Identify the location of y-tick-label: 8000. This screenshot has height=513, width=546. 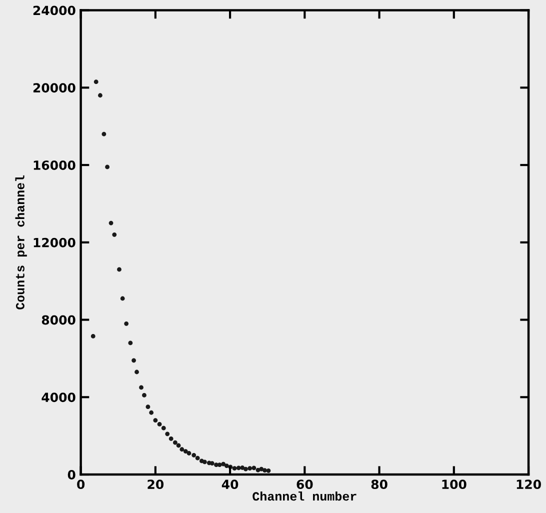
(59, 320).